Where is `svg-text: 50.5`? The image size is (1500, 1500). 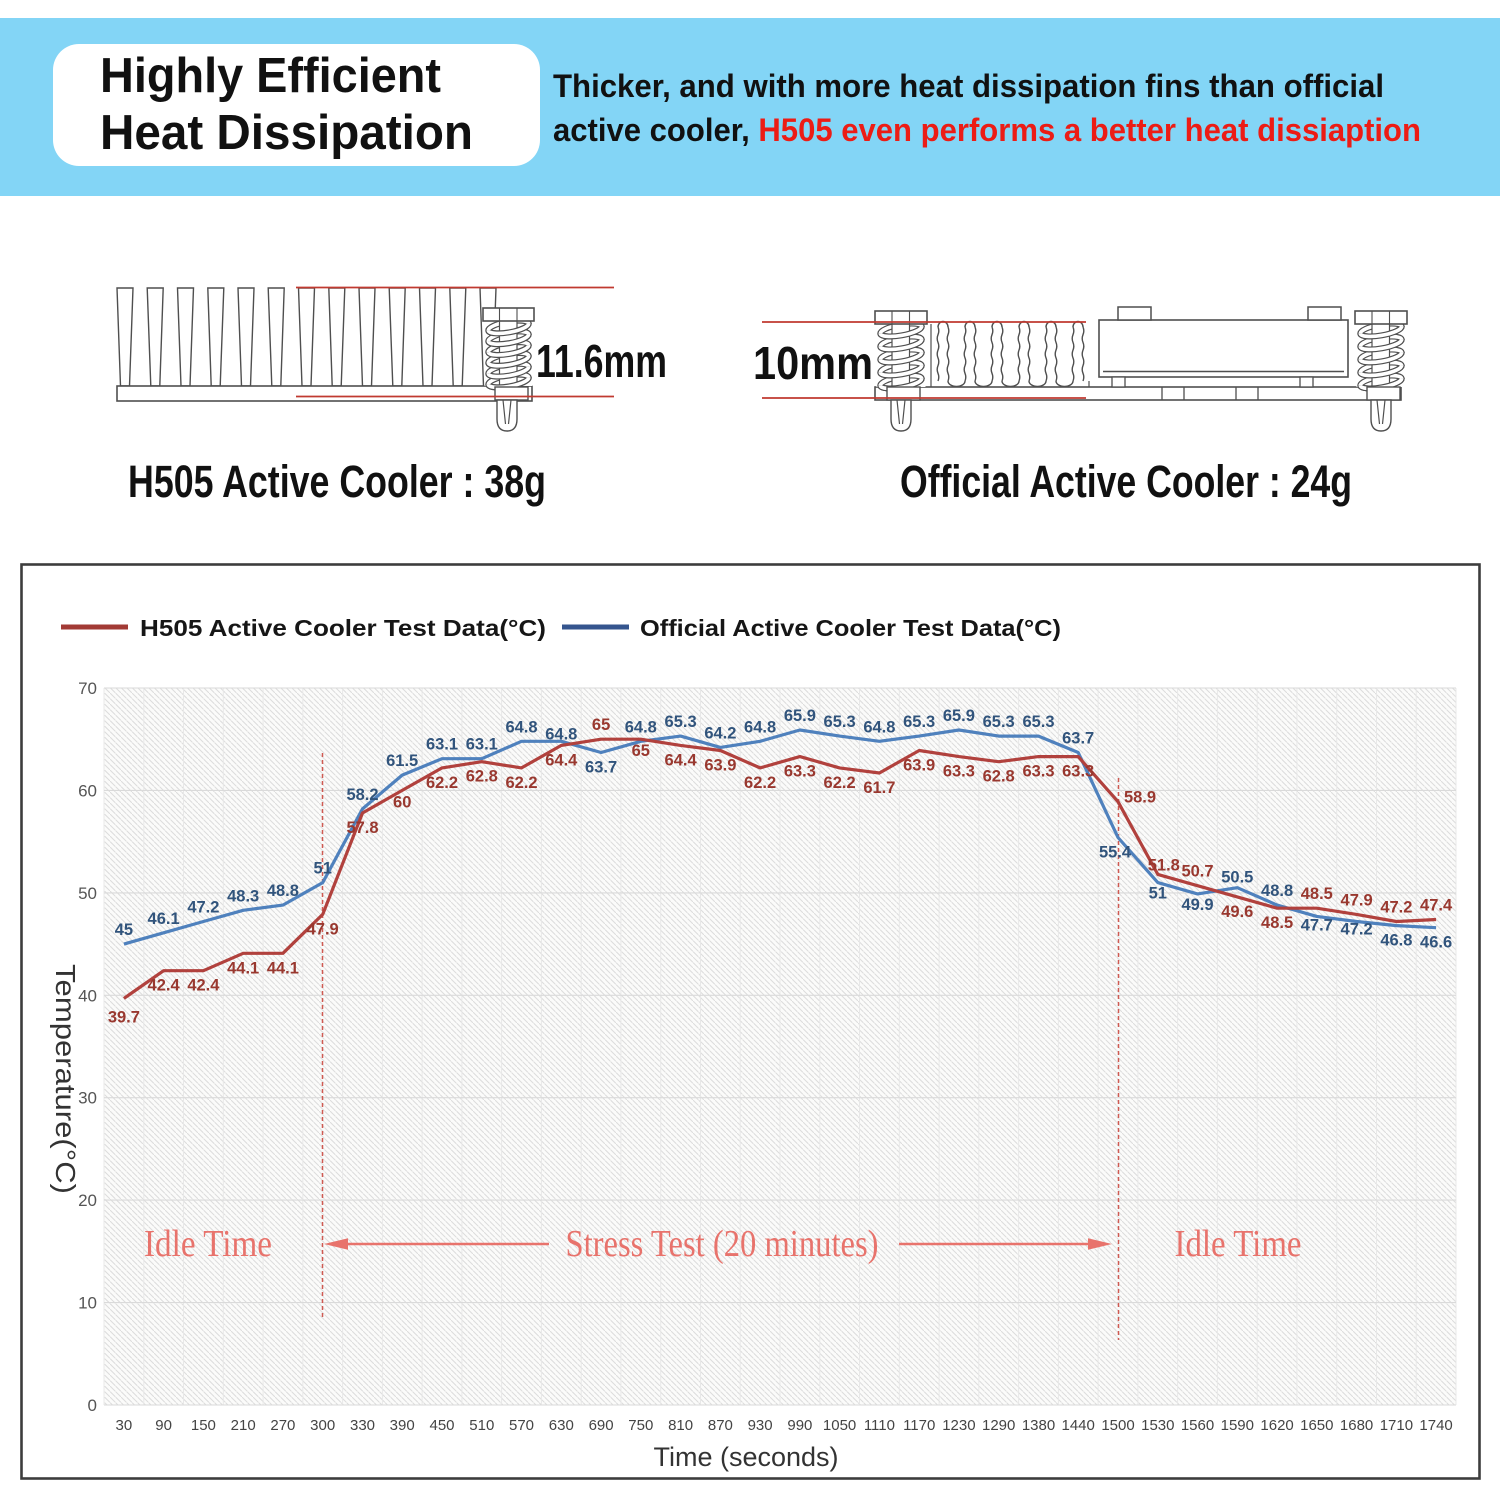
svg-text: 50.5 is located at coordinates (1237, 878).